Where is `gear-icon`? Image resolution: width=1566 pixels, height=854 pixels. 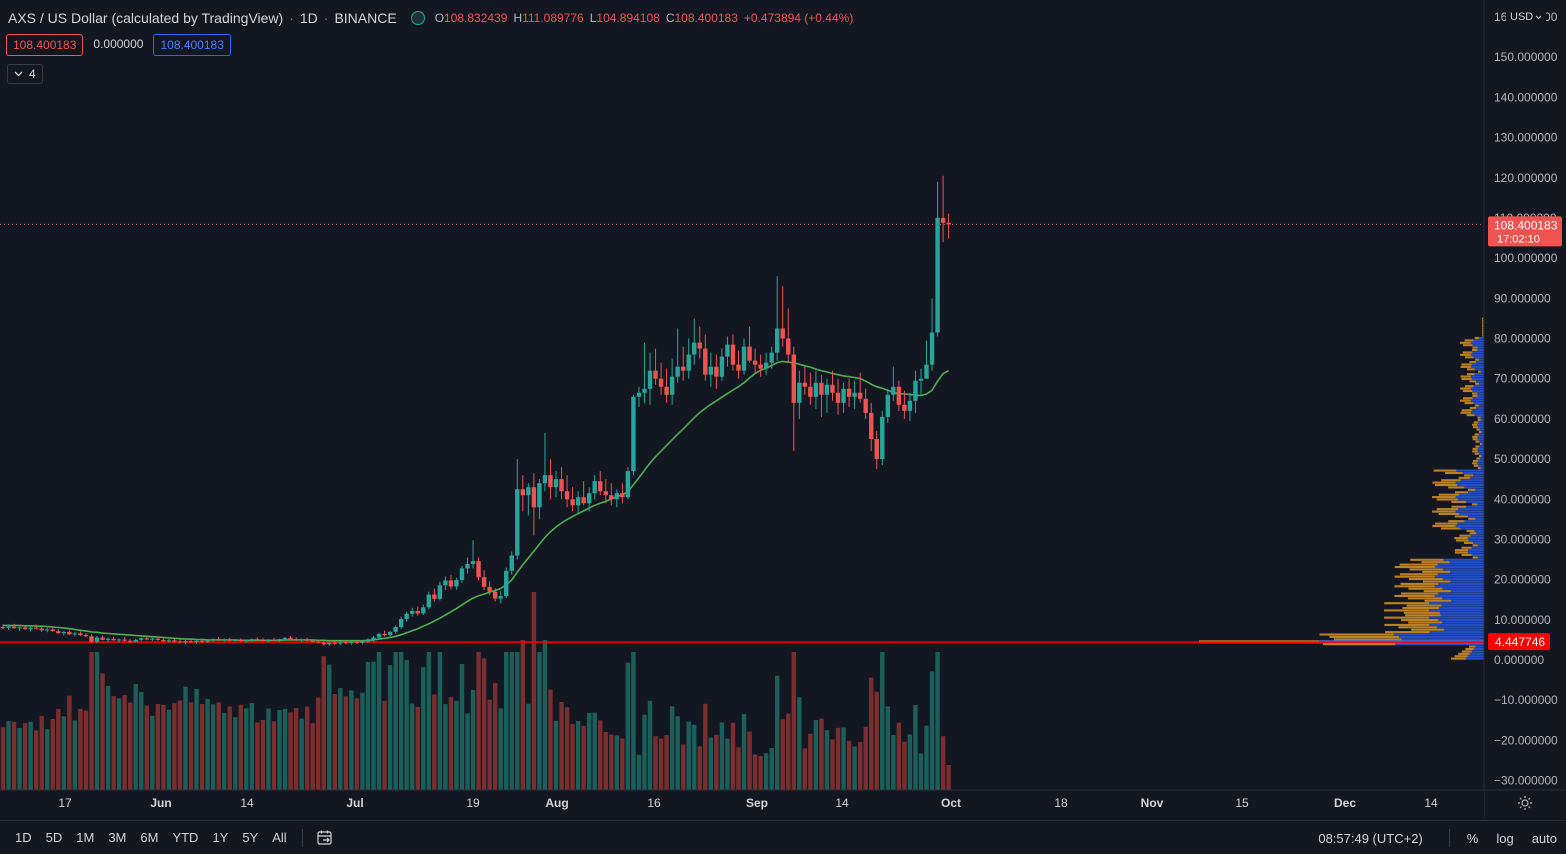
gear-icon is located at coordinates (1525, 803).